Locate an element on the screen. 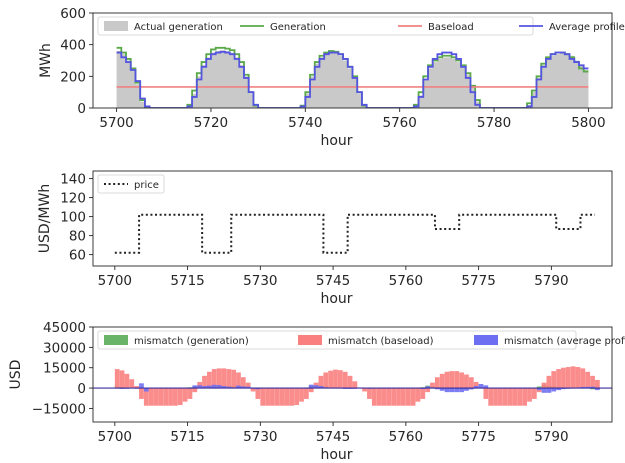 The image size is (625, 463). x-tick-label: 5775 is located at coordinates (478, 281).